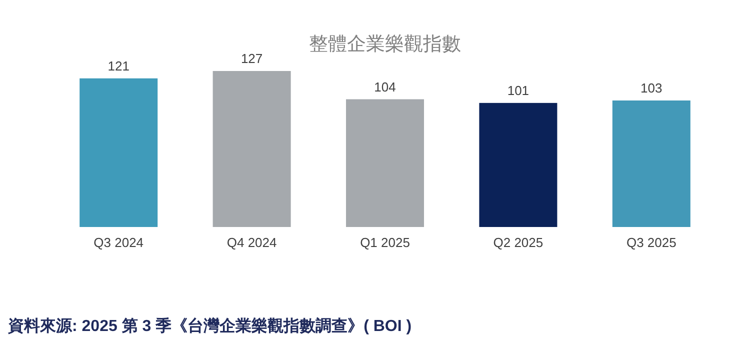 The image size is (750, 348). I want to click on x-tick-label: Q3 2025, so click(651, 242).